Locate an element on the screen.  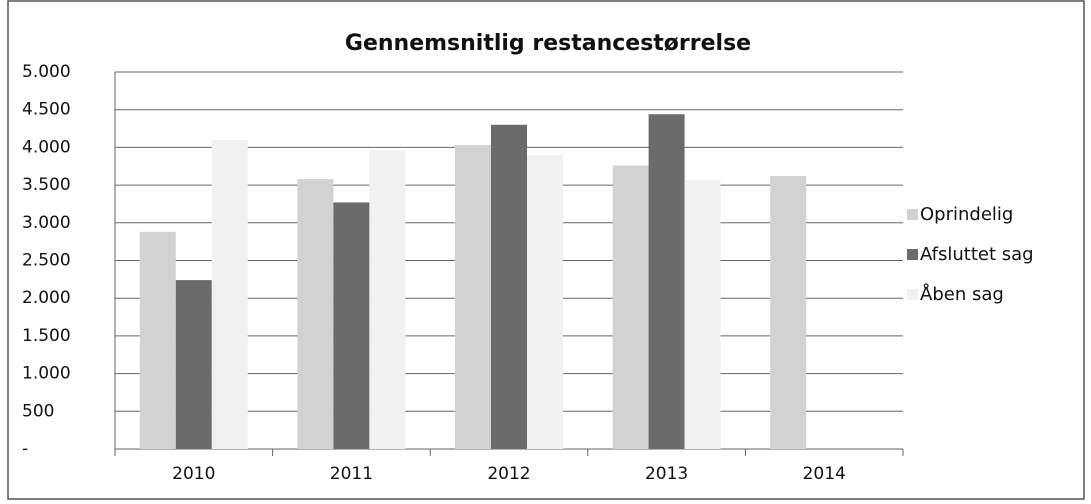
x-tick-label: 2014 is located at coordinates (824, 474).